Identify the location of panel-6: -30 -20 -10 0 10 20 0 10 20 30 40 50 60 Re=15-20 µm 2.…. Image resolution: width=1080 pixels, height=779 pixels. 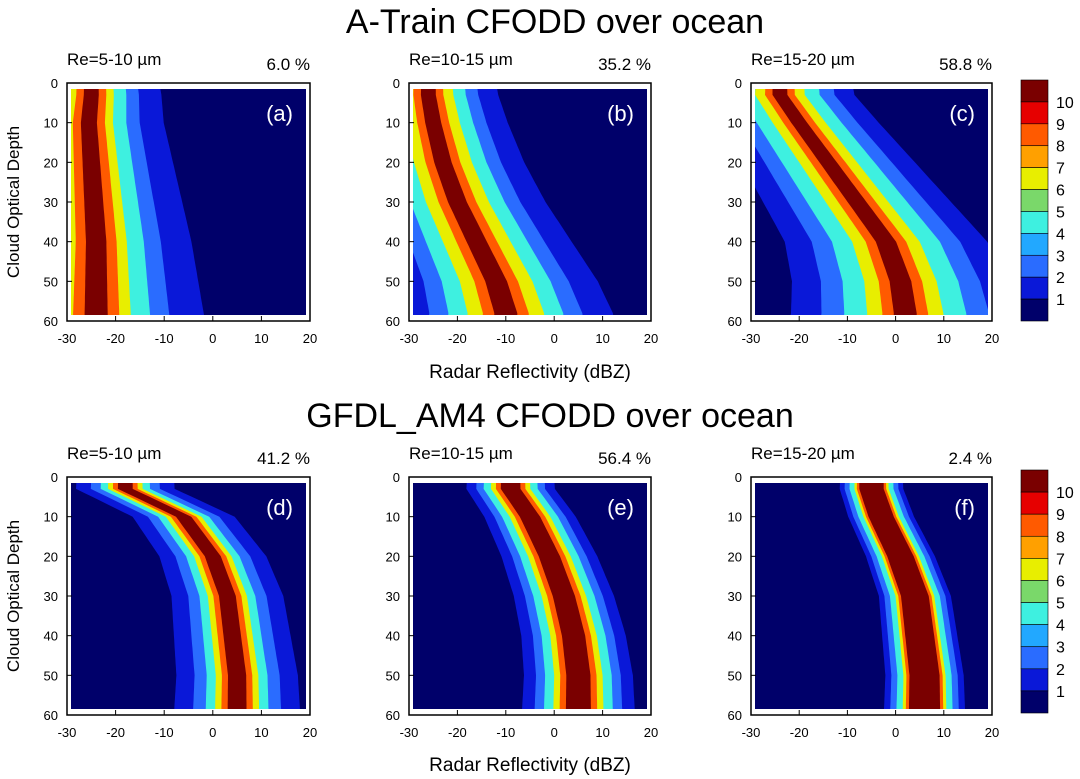
(864, 592).